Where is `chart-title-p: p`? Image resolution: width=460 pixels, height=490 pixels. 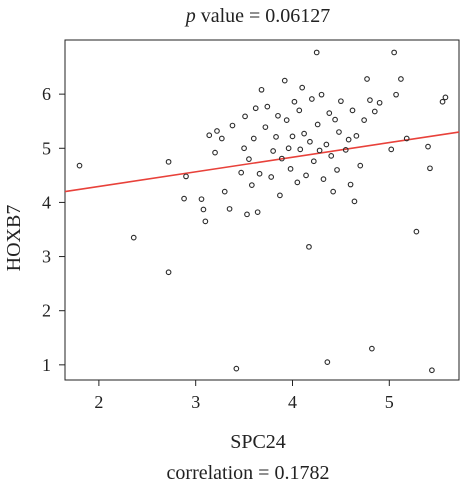 chart-title-p: p is located at coordinates (190, 16).